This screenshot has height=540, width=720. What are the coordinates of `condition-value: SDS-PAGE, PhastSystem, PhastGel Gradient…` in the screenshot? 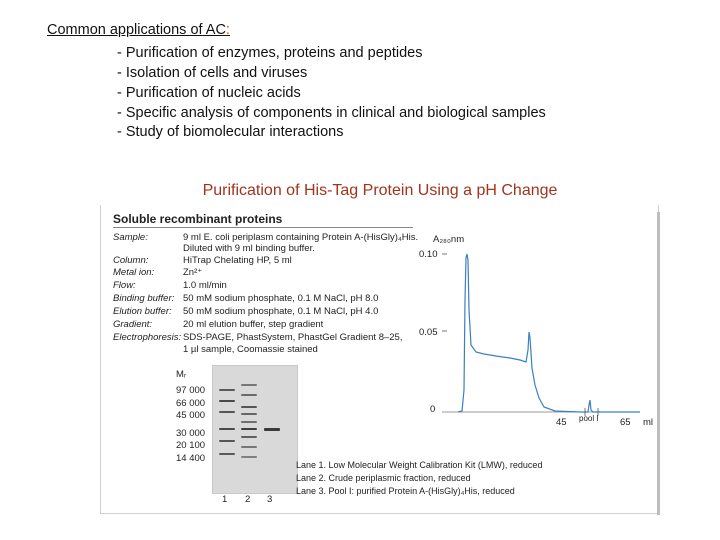 It's located at (293, 337).